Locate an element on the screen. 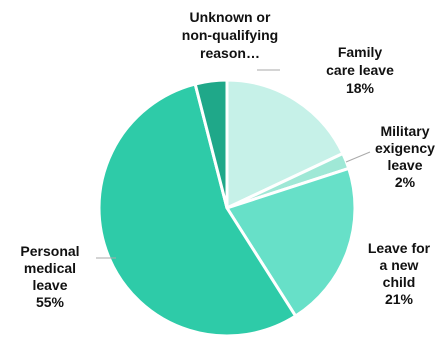 Image resolution: width=438 pixels, height=341 pixels. slice-label-line: Unknown or is located at coordinates (230, 17).